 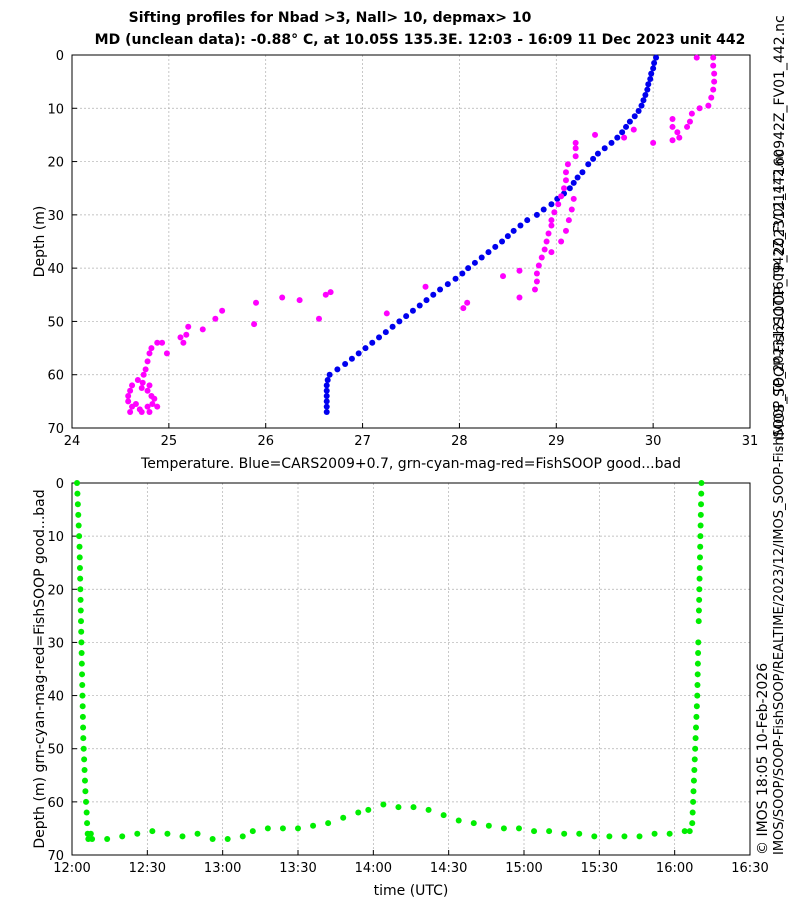 What do you see at coordinates (55, 376) in the screenshot?
I see `y-tick-label: 60` at bounding box center [55, 376].